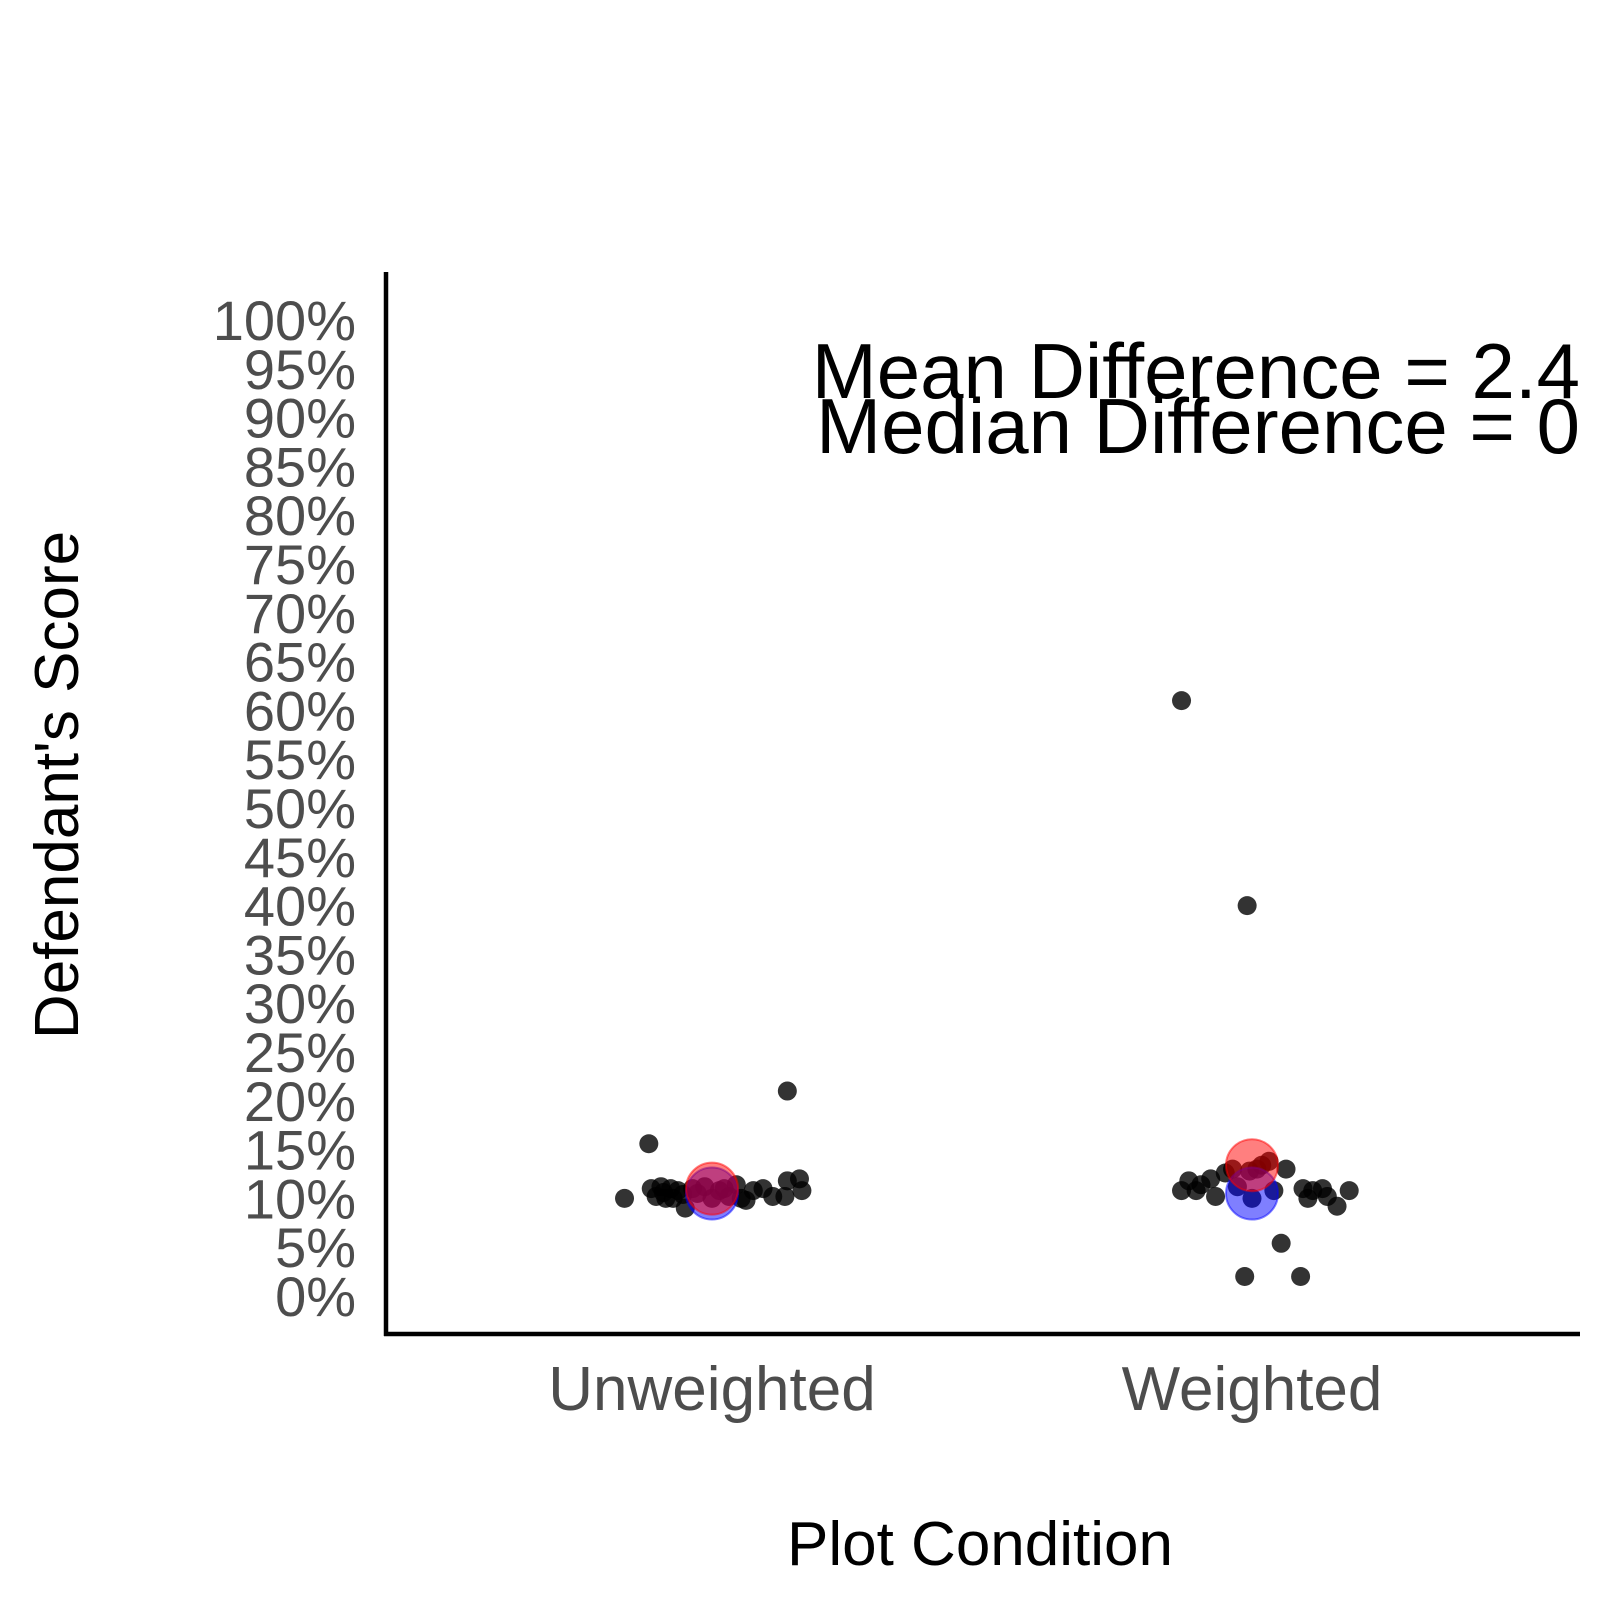  Describe the element at coordinates (1252, 1389) in the screenshot. I see `x-tick-label: Weighted` at that location.